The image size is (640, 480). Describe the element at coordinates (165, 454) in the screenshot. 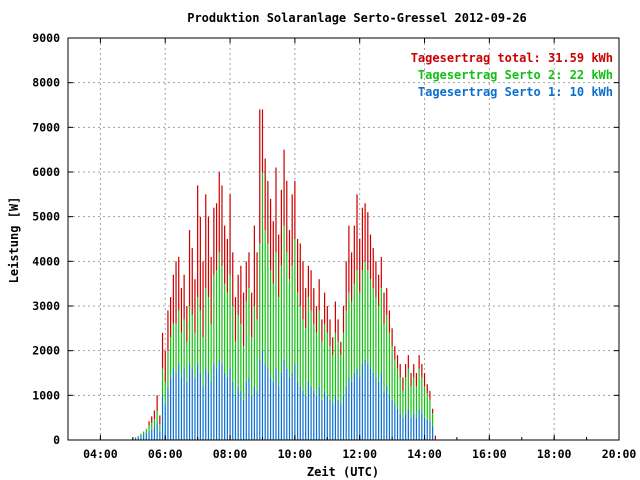

I see `x-tick-label: 06:00` at that location.